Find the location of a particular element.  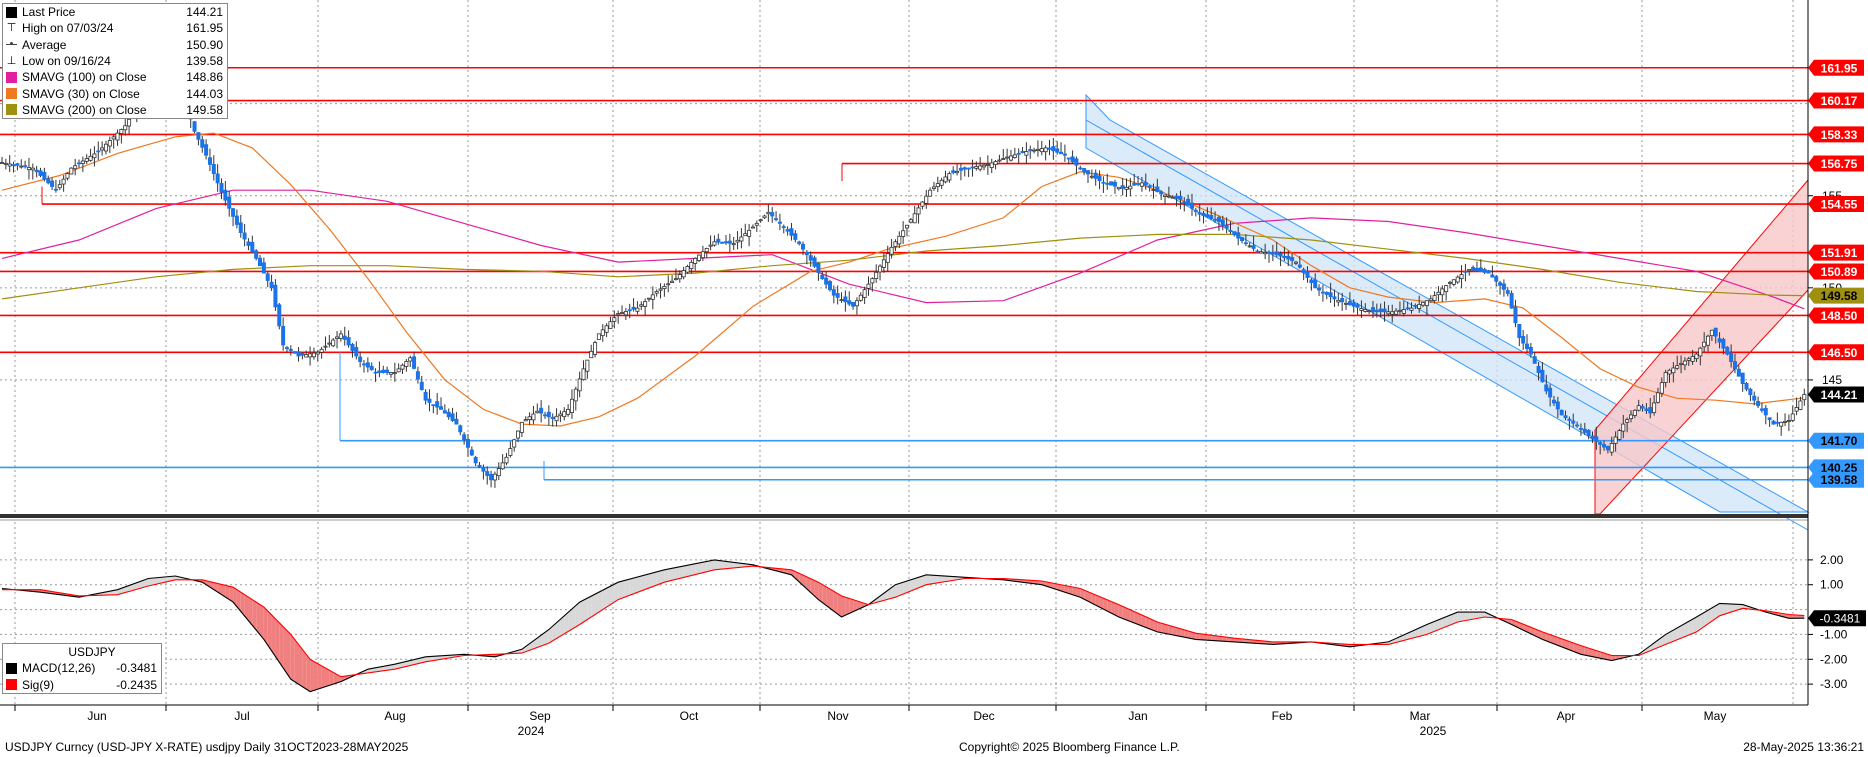

x-tick-label-Dec: Dec is located at coordinates (983, 716).